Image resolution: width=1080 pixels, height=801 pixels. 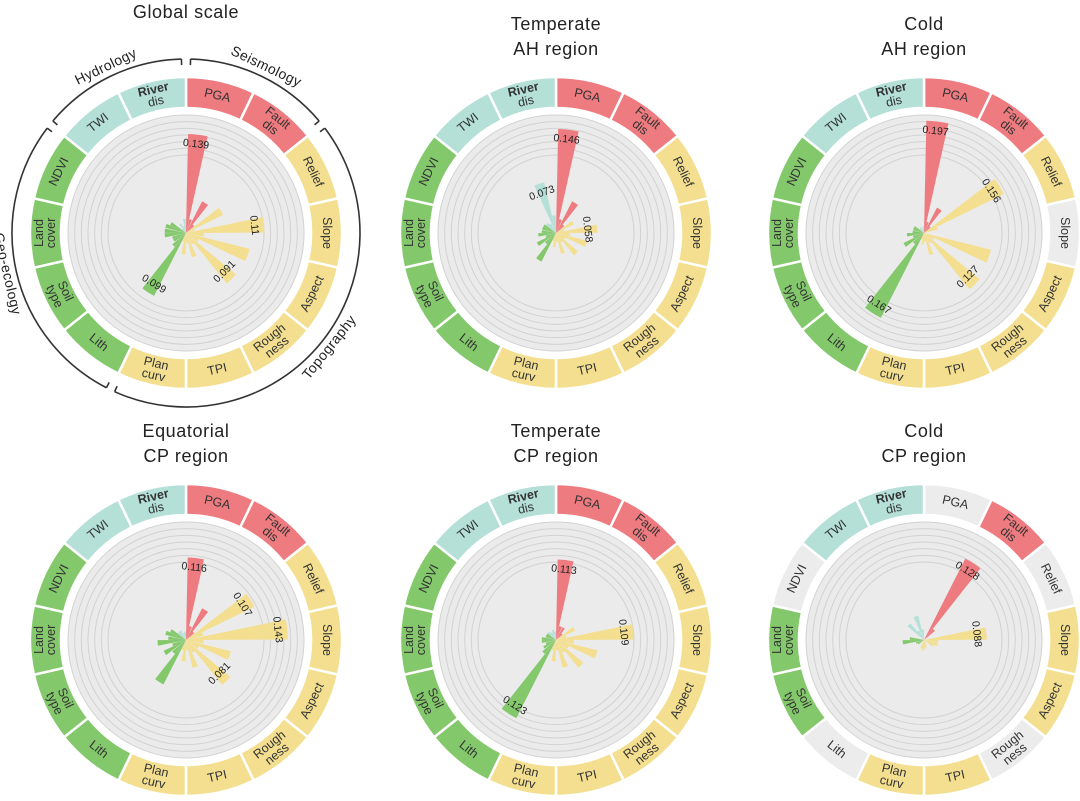 What do you see at coordinates (936, 131) in the screenshot?
I see `data-label: 0.197` at bounding box center [936, 131].